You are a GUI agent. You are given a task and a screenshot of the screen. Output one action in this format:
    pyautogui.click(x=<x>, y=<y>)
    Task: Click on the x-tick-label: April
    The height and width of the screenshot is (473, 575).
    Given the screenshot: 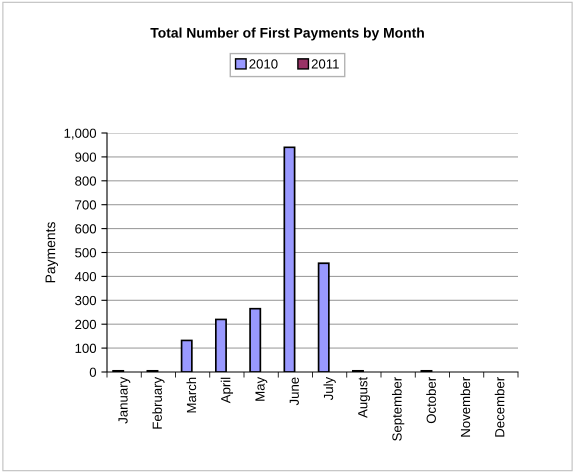 What is the action you would take?
    pyautogui.click(x=227, y=391)
    